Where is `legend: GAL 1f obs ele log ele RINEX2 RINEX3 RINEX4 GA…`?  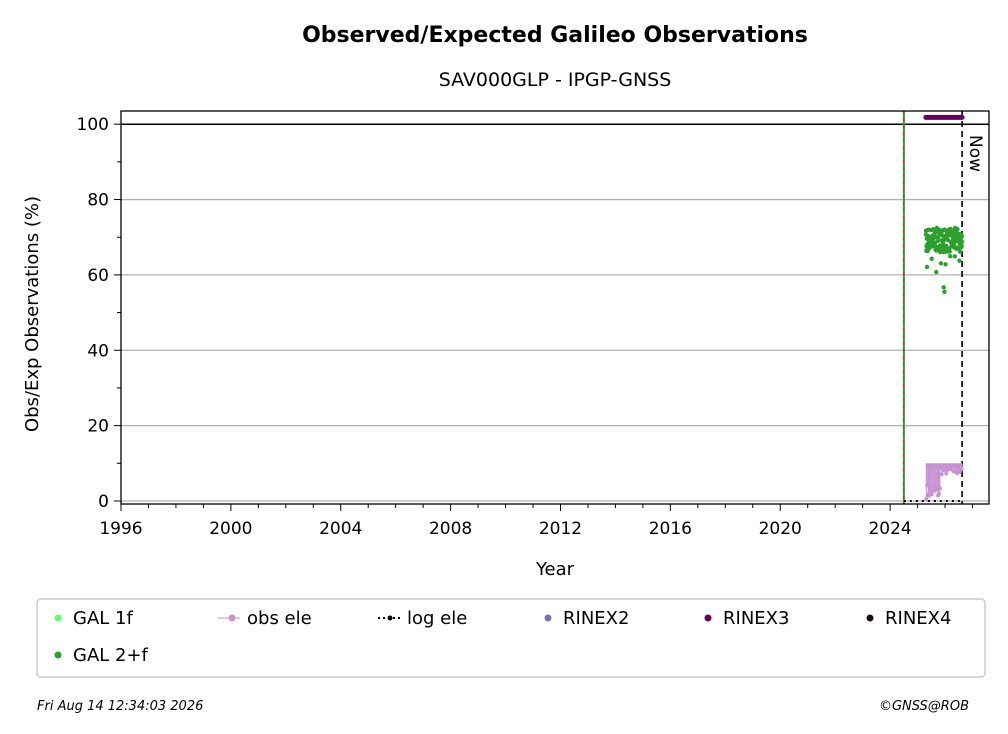 legend: GAL 1f obs ele log ele RINEX2 RINEX3 RINEX4 GA… is located at coordinates (502, 637).